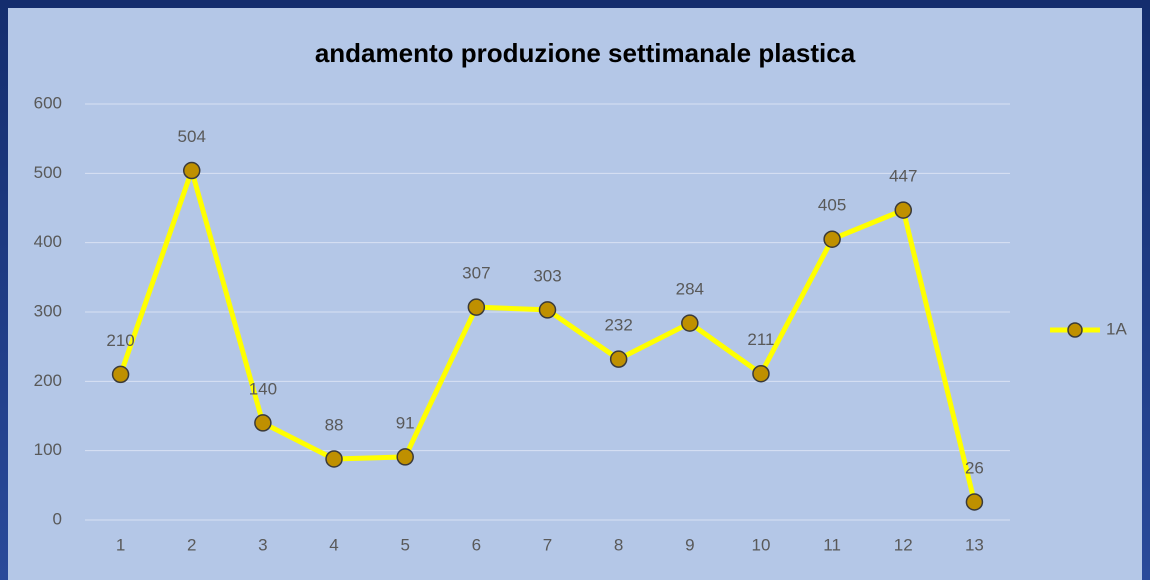 The image size is (1150, 580). Describe the element at coordinates (334, 424) in the screenshot. I see `data-label: 88` at that location.